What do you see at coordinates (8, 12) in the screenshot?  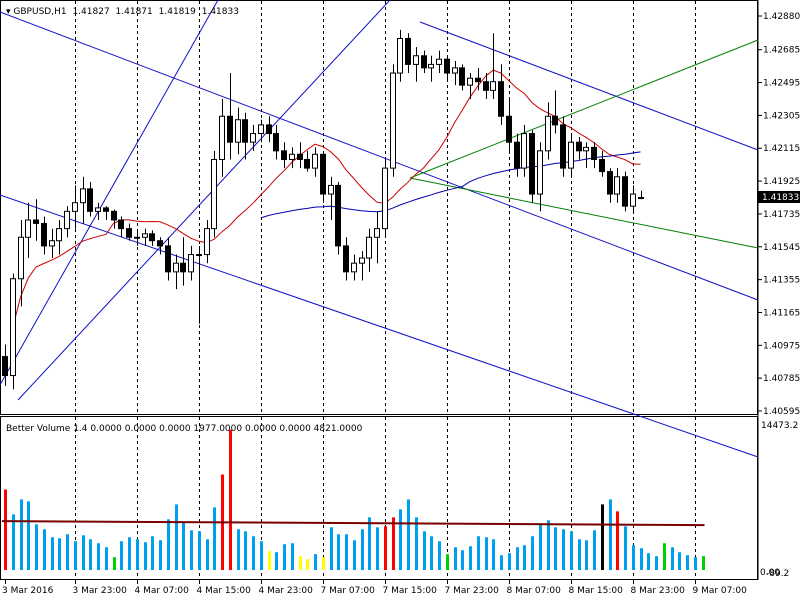 I see `symbol-icon: ▾` at bounding box center [8, 12].